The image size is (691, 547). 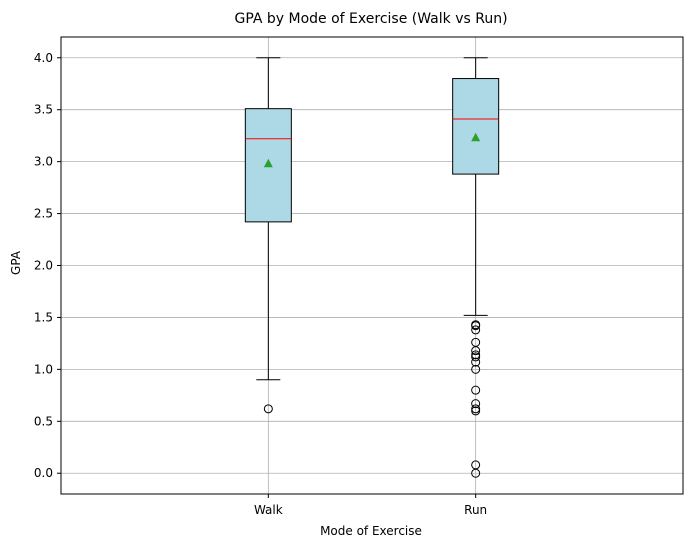 I want to click on box-walk, so click(x=268, y=235).